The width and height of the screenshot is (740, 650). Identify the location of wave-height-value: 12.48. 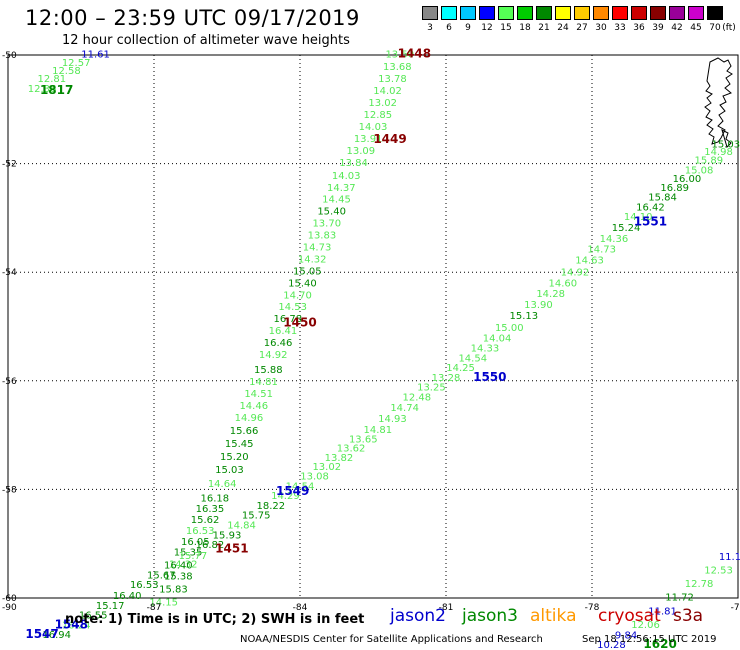
(416, 397).